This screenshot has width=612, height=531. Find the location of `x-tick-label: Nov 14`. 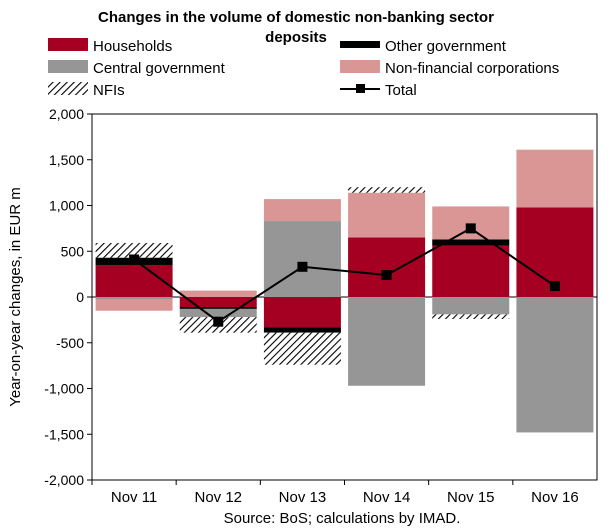

x-tick-label: Nov 14 is located at coordinates (387, 497).